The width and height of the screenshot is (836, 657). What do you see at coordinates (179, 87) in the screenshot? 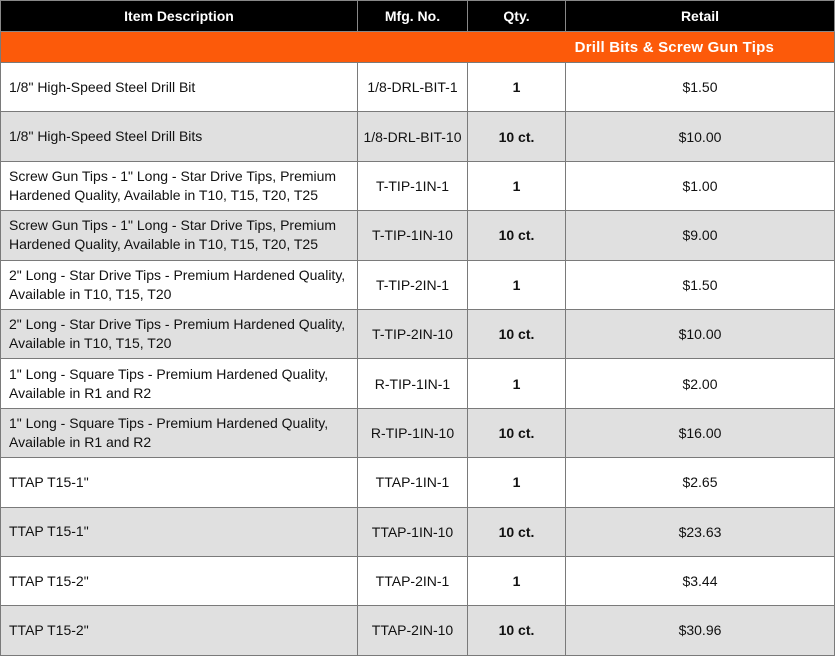
I see `item-description-cell: 1/8" High-Speed Steel Drill Bit` at bounding box center [179, 87].